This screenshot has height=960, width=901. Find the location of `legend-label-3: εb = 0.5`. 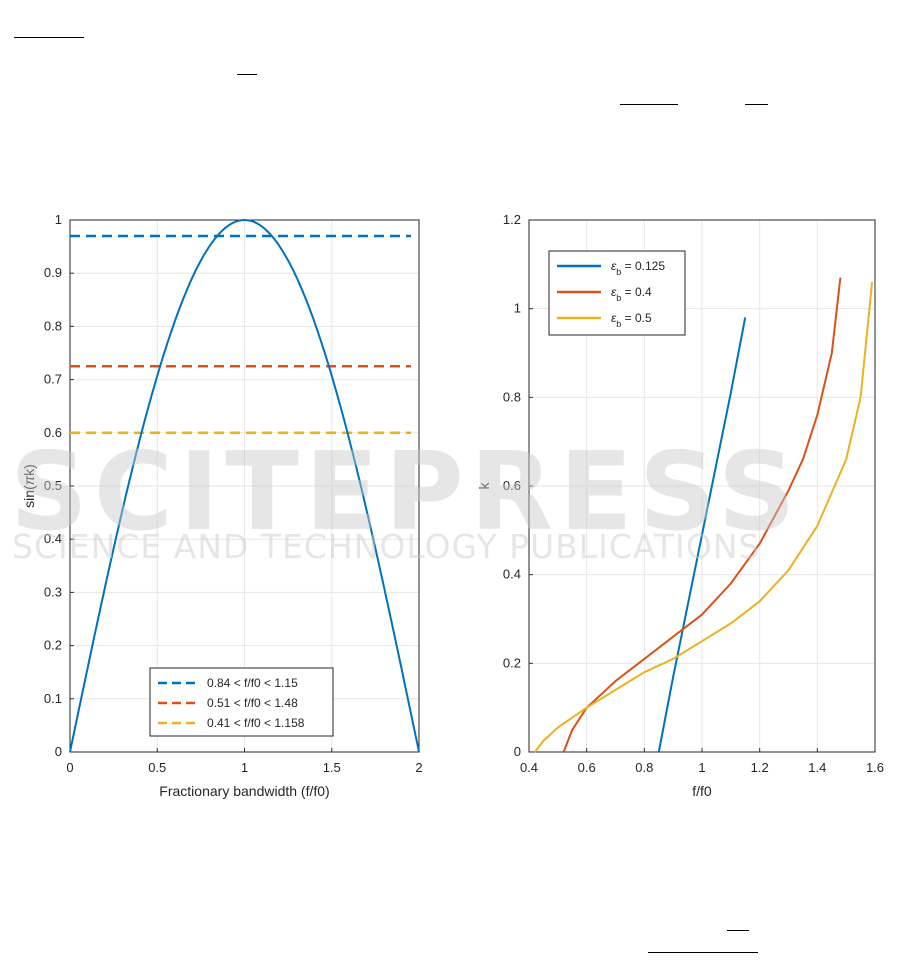

legend-label-3: εb = 0.5 is located at coordinates (631, 320).